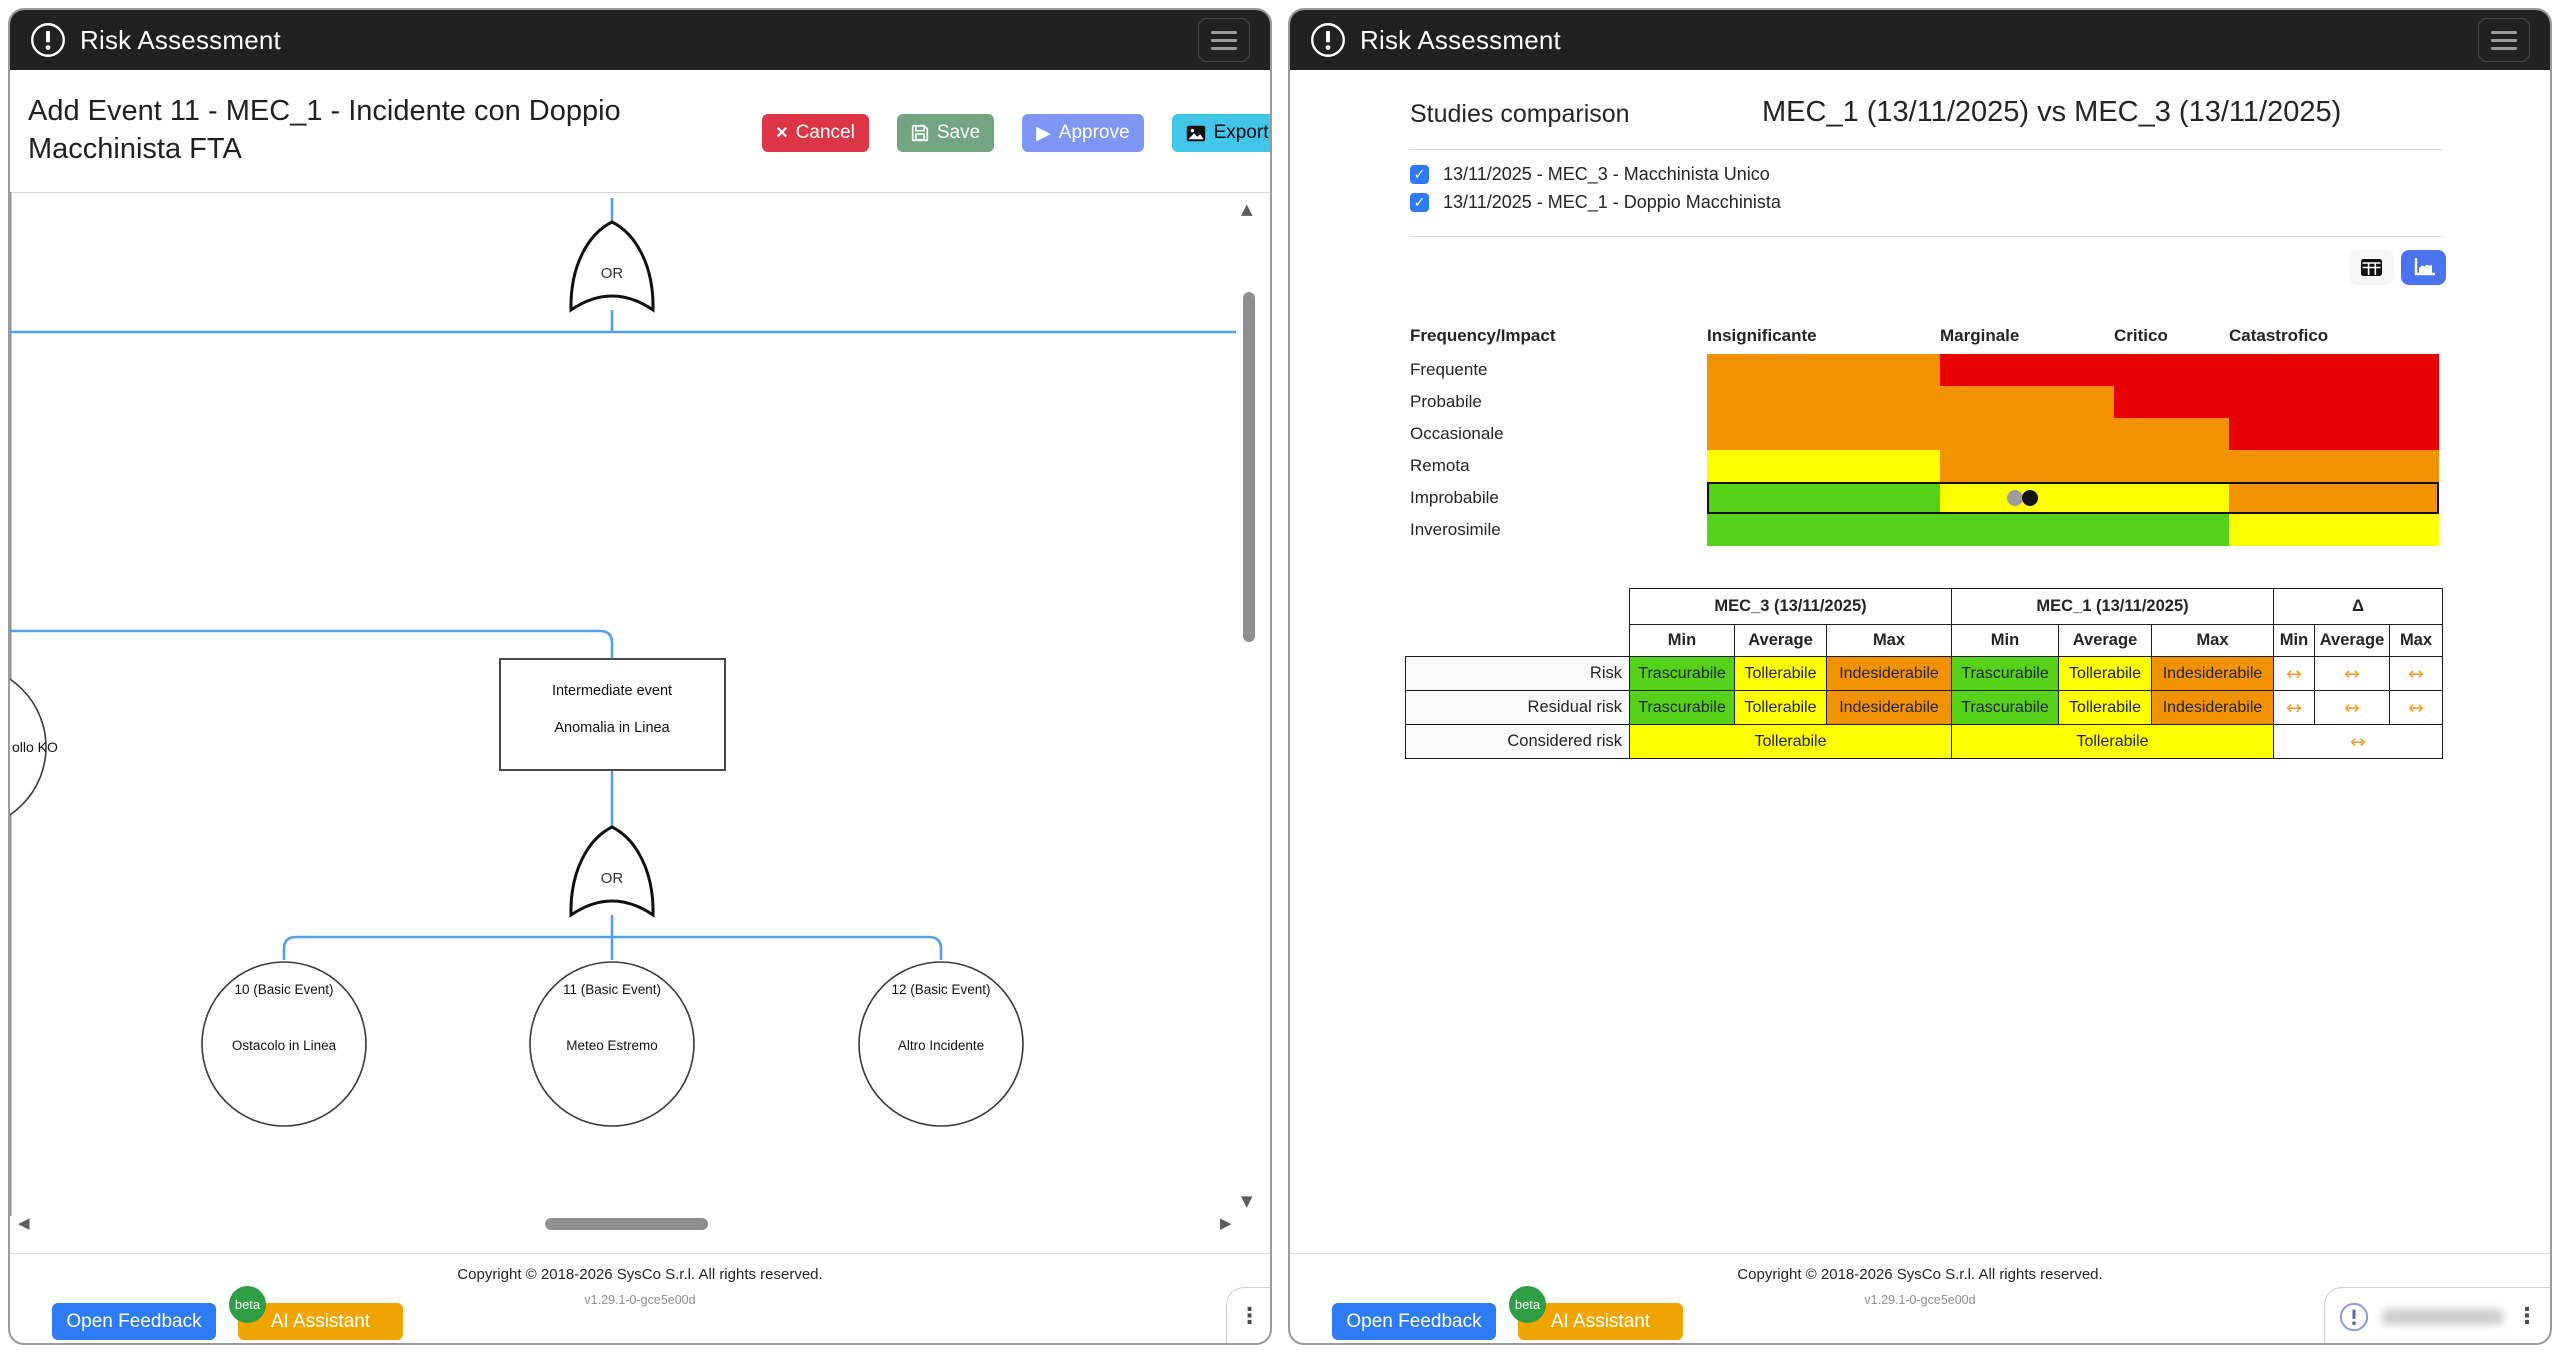 This screenshot has height=1353, width=2560. I want to click on table-row: Considered risk Tollerabile Tollerabile ↔, so click(1924, 741).